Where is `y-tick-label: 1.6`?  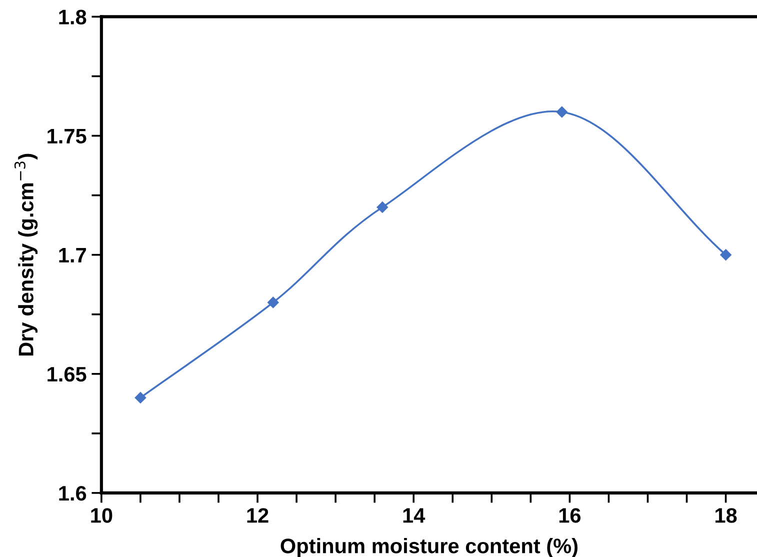
y-tick-label: 1.6 is located at coordinates (72, 493).